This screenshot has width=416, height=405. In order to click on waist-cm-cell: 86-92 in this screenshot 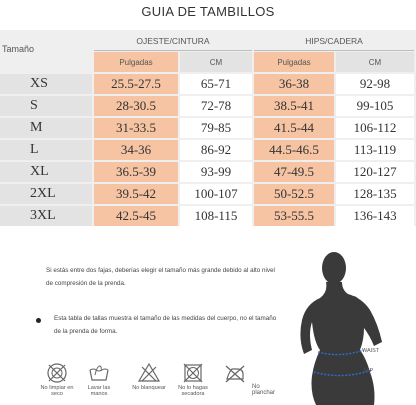, I will do `click(216, 150)`.